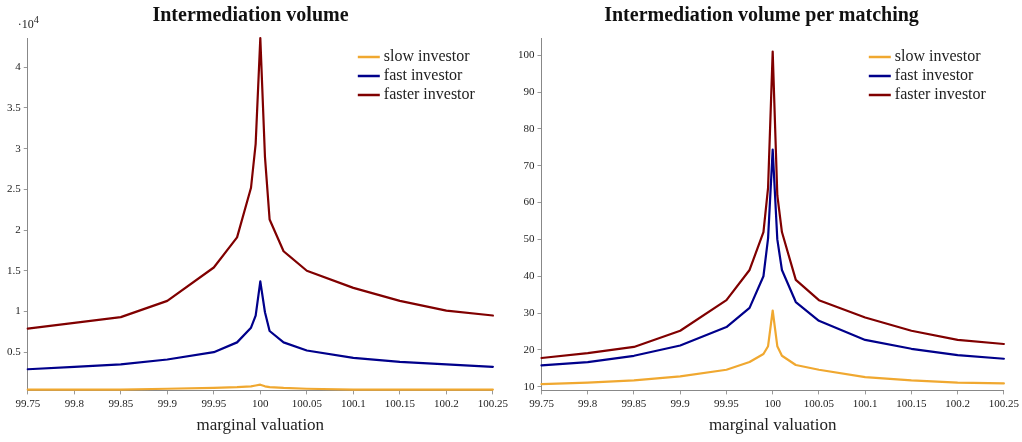 This screenshot has height=442, width=1022. What do you see at coordinates (529, 164) in the screenshot?
I see `y-tick-label: 70` at bounding box center [529, 164].